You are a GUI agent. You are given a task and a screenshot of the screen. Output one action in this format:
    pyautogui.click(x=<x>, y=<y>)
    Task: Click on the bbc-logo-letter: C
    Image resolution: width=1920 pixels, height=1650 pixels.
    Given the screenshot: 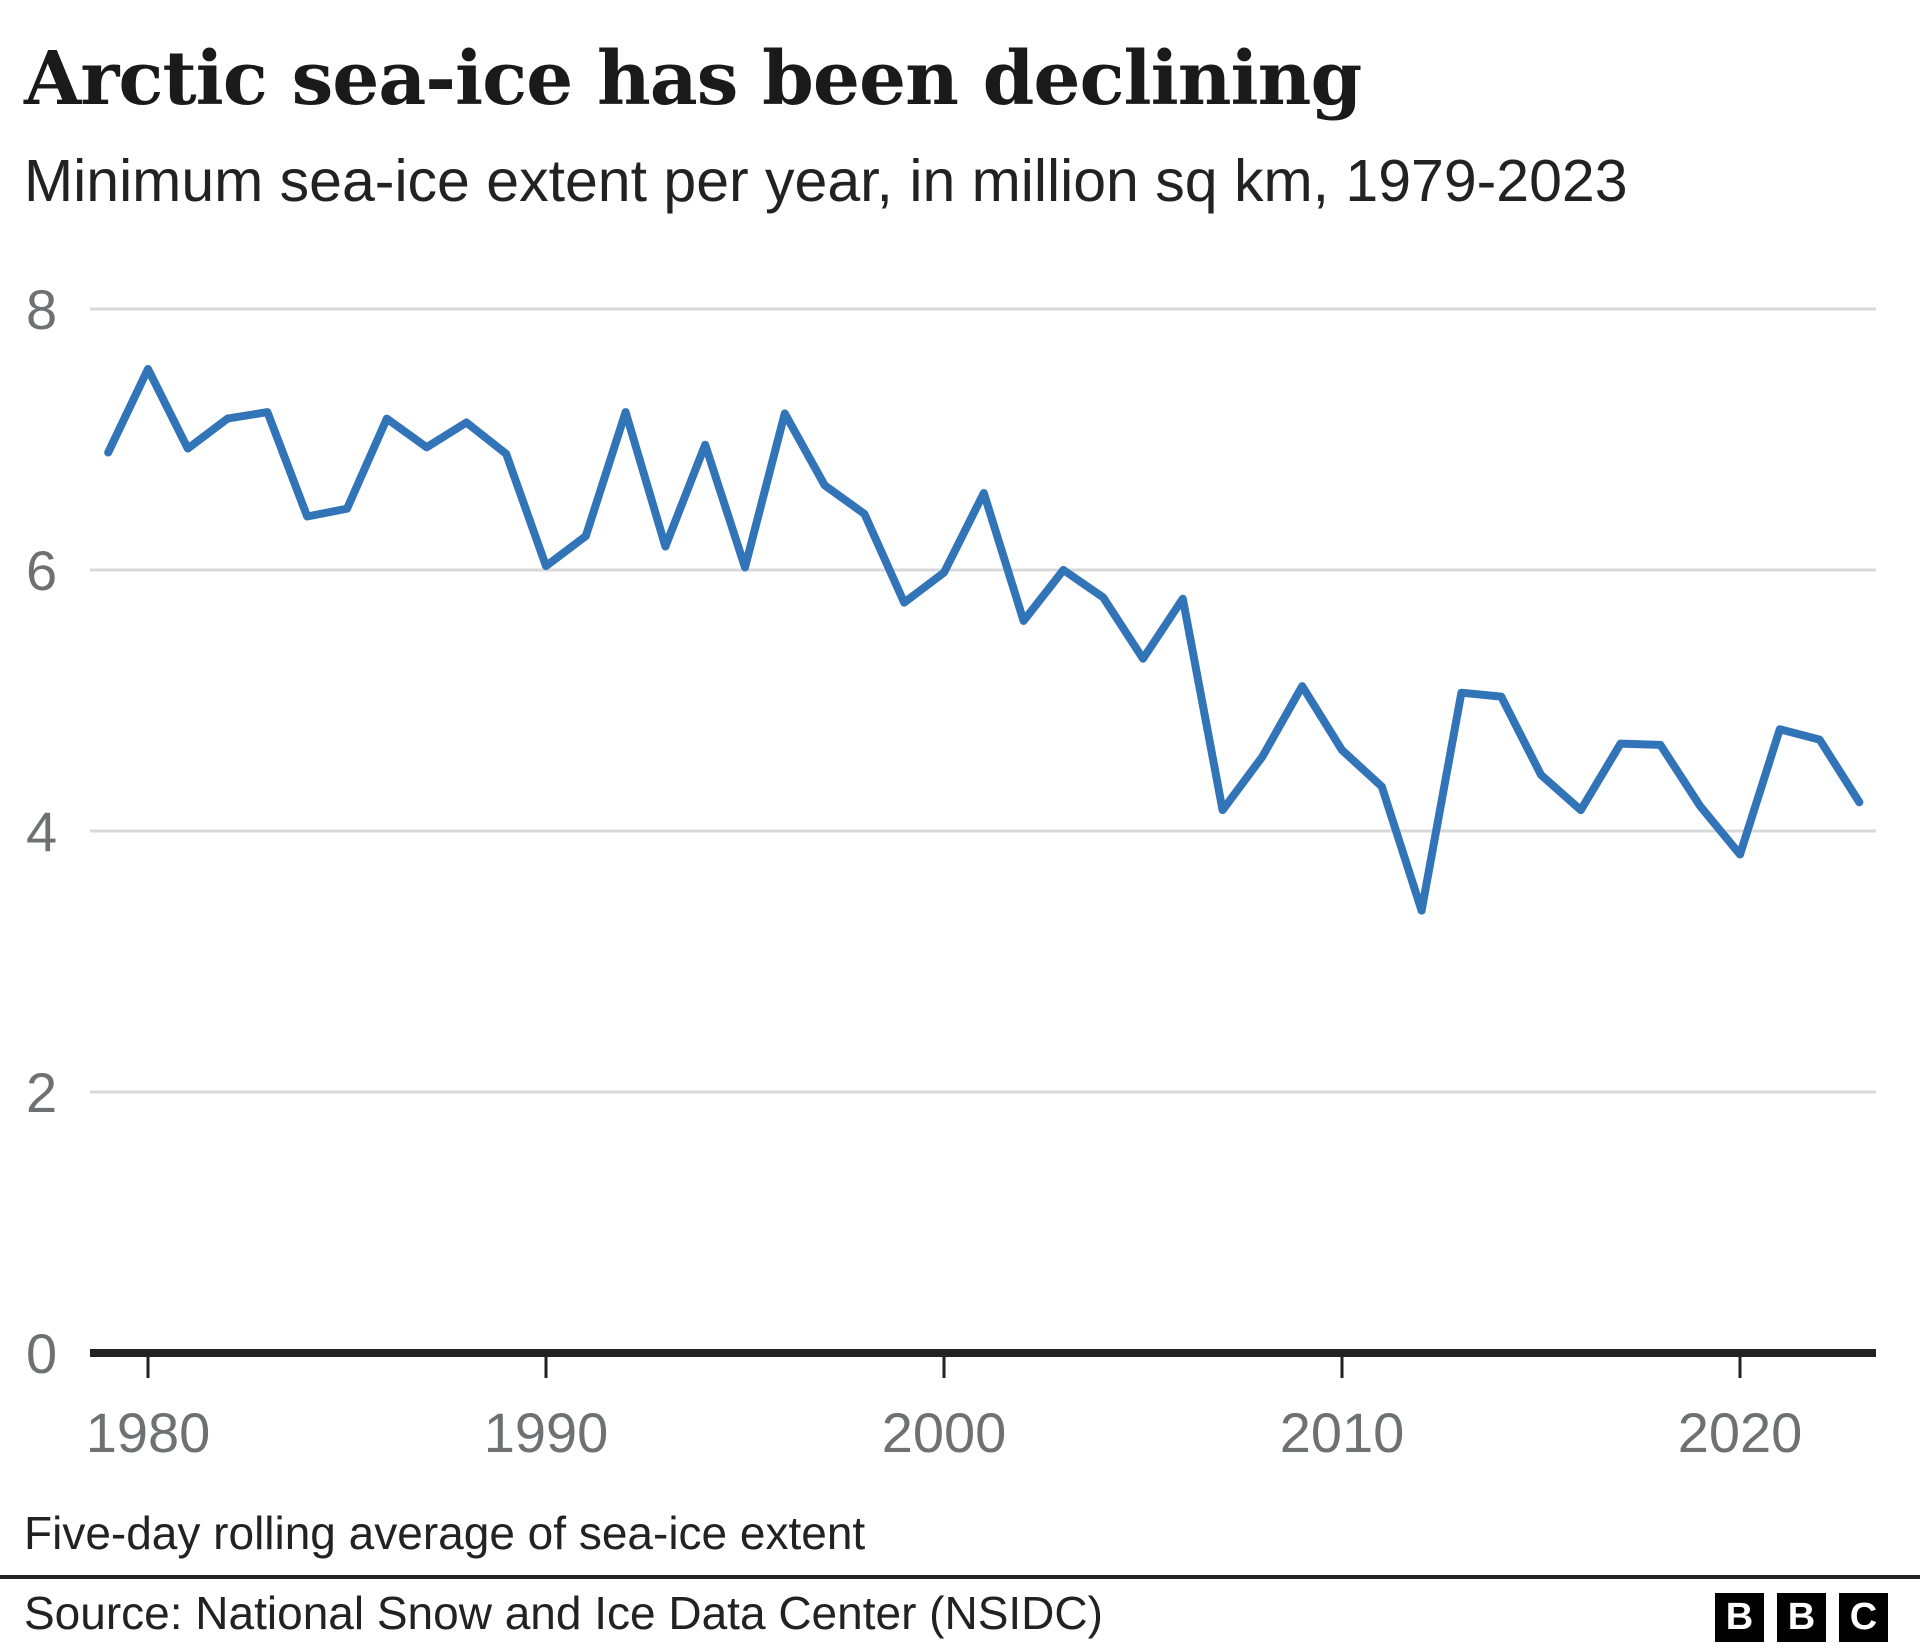 What is the action you would take?
    pyautogui.click(x=1863, y=1617)
    